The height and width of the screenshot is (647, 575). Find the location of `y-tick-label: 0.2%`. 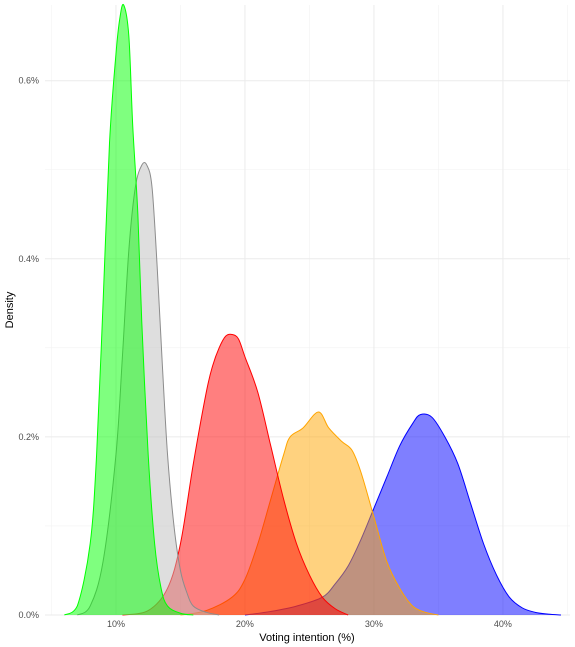

y-tick-label: 0.2% is located at coordinates (28, 437).